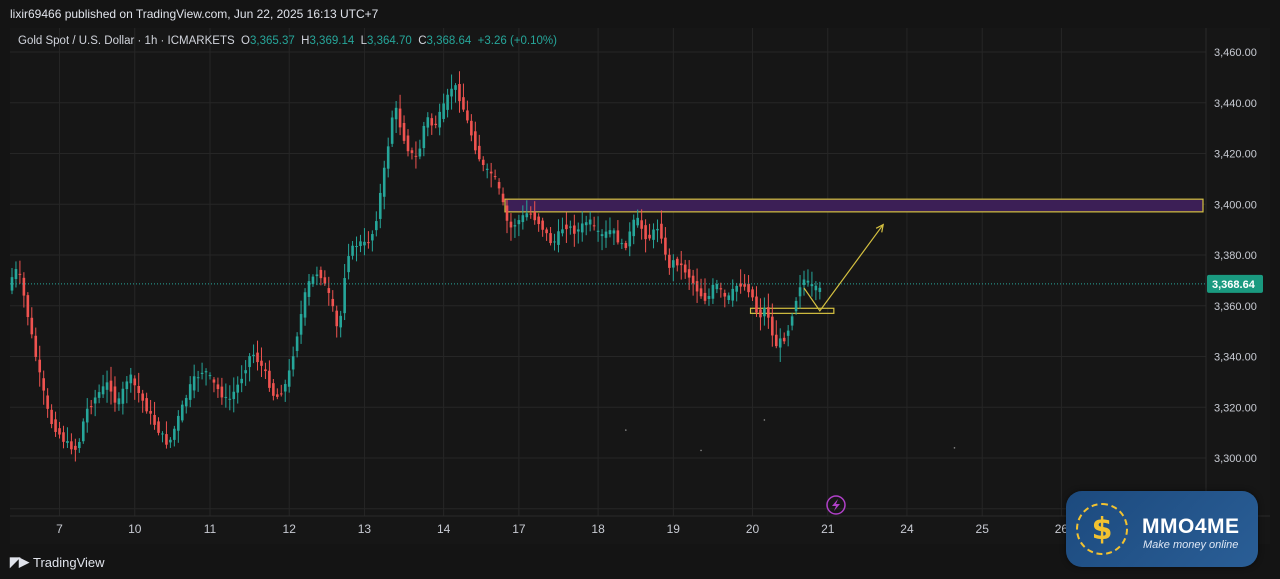 Image resolution: width=1280 pixels, height=579 pixels. What do you see at coordinates (1062, 529) in the screenshot?
I see `time-tick-label: 26` at bounding box center [1062, 529].